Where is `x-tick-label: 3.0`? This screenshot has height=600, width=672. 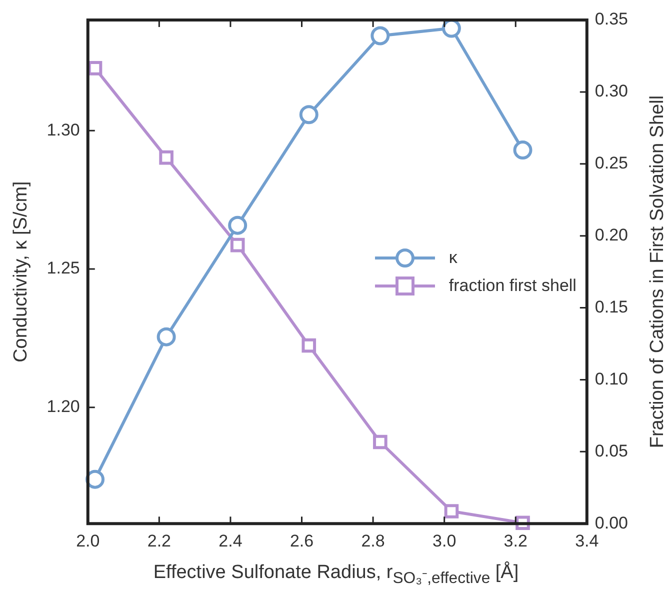
x-tick-label: 3.0 is located at coordinates (444, 540).